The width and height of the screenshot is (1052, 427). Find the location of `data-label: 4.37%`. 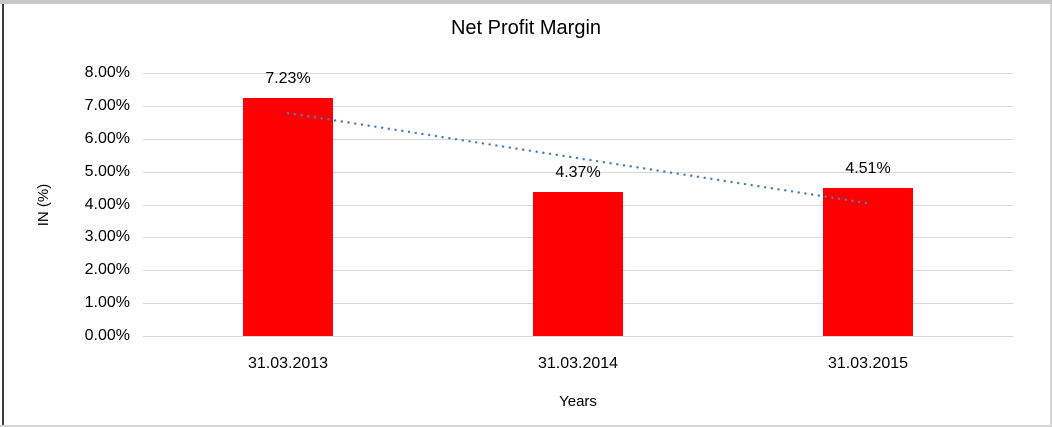

data-label: 4.37% is located at coordinates (578, 173).